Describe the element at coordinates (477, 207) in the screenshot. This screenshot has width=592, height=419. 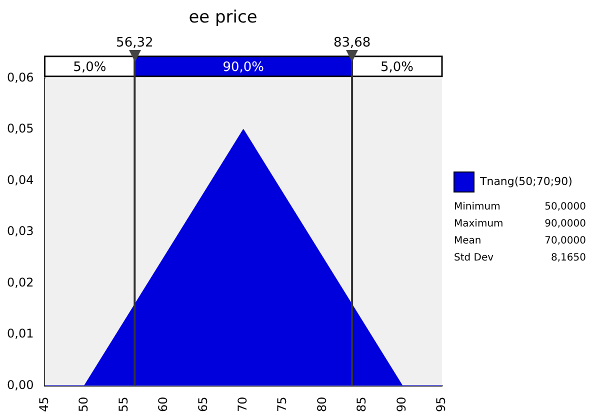
I see `text: Minimum` at that location.